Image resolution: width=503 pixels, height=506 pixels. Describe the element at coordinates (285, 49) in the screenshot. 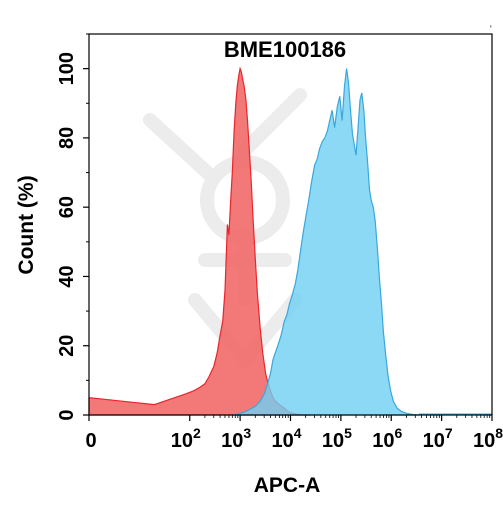

I see `chart-title: BME100186` at that location.